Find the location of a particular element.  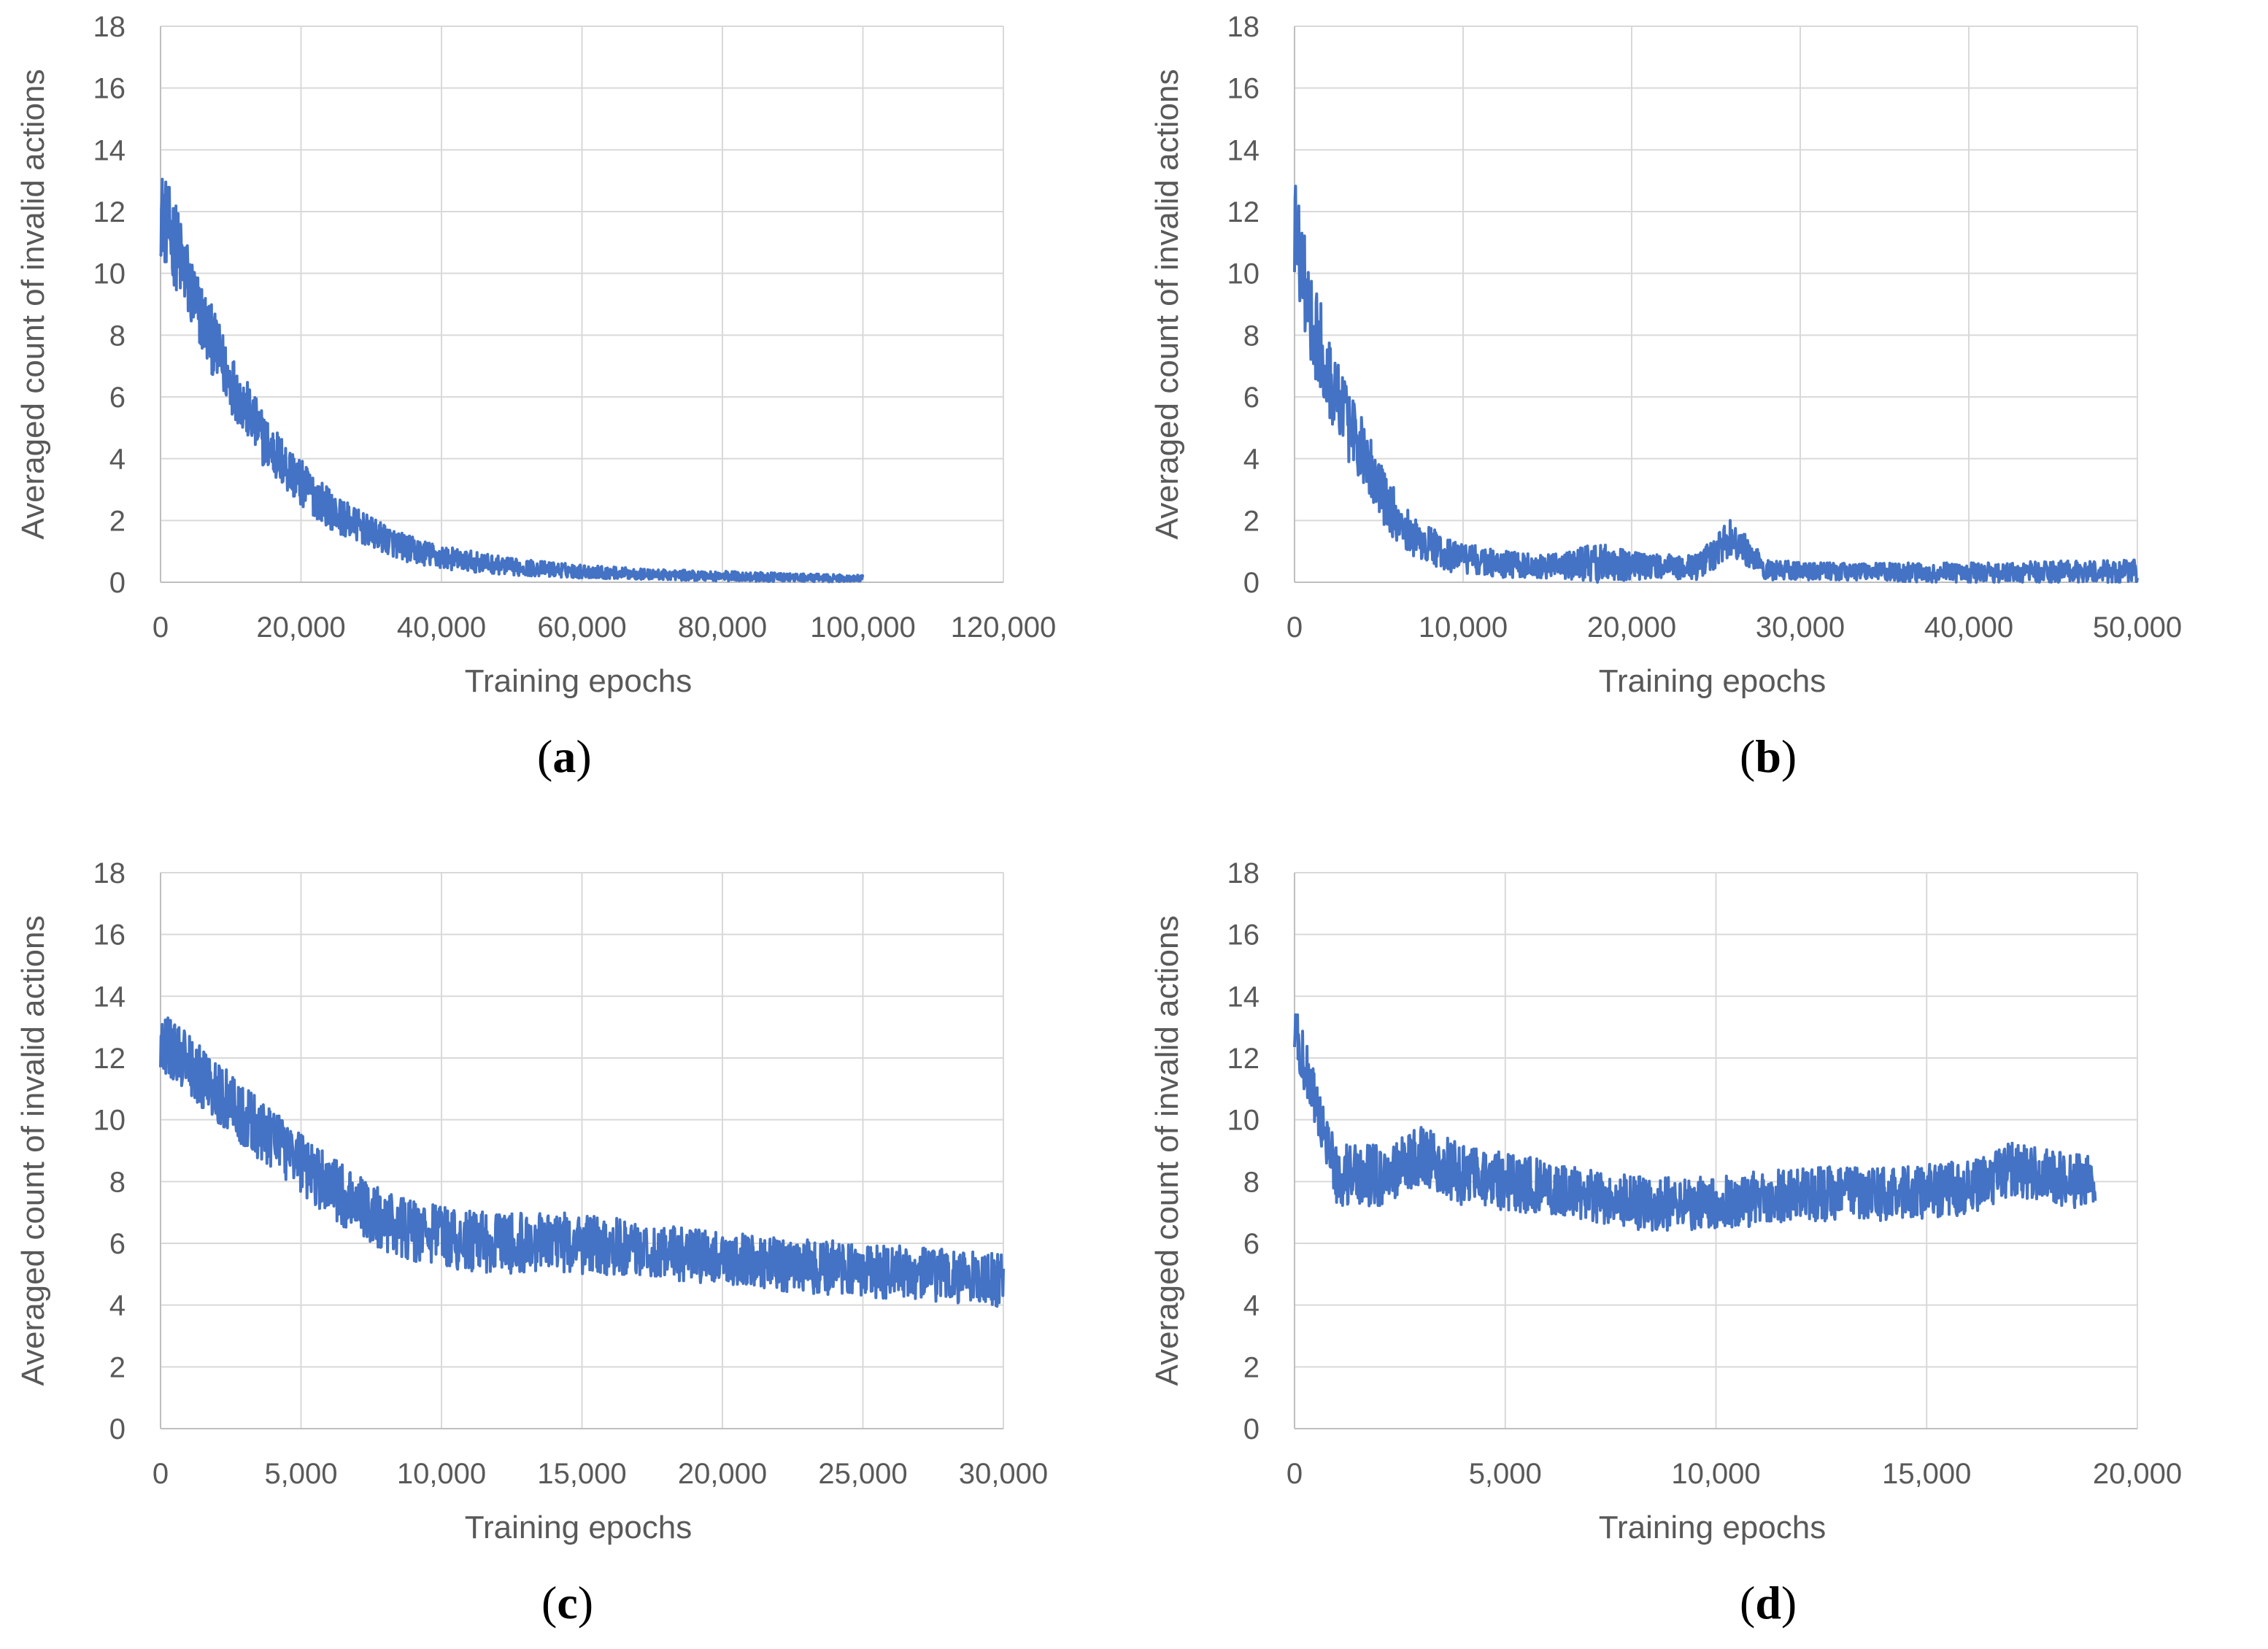

caption-a-letter: a is located at coordinates (564, 756).